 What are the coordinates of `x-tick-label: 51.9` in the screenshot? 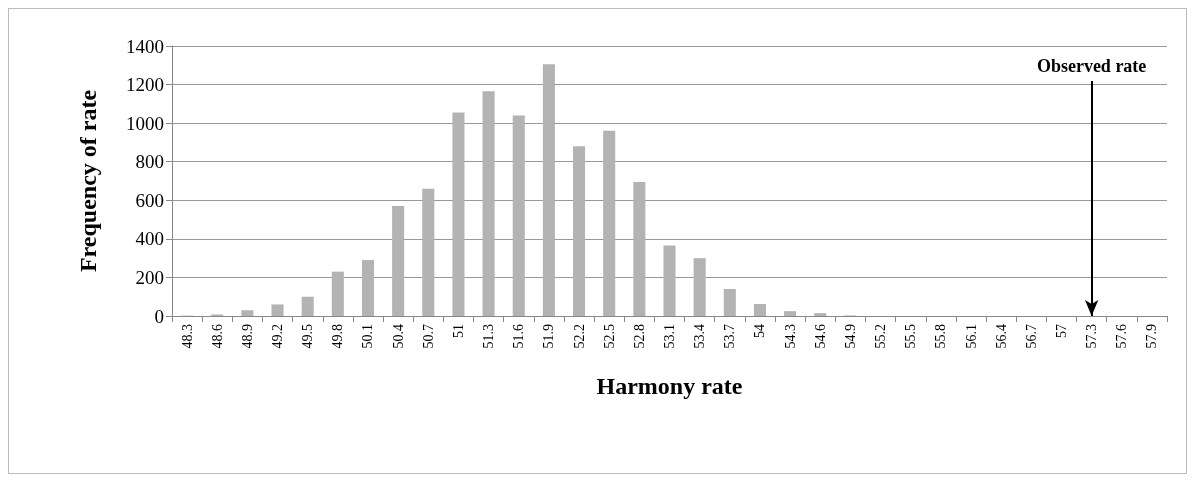 It's located at (549, 336).